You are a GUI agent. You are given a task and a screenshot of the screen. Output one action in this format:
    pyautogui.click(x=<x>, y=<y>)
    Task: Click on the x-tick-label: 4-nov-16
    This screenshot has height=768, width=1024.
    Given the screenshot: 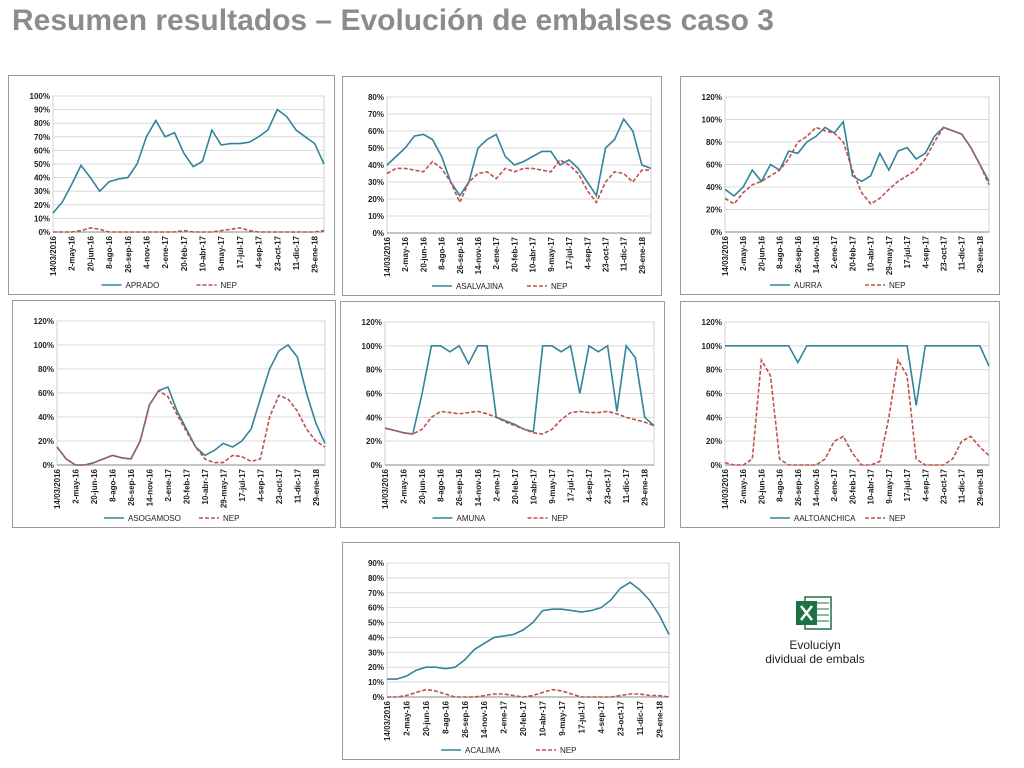 What is the action you would take?
    pyautogui.click(x=146, y=251)
    